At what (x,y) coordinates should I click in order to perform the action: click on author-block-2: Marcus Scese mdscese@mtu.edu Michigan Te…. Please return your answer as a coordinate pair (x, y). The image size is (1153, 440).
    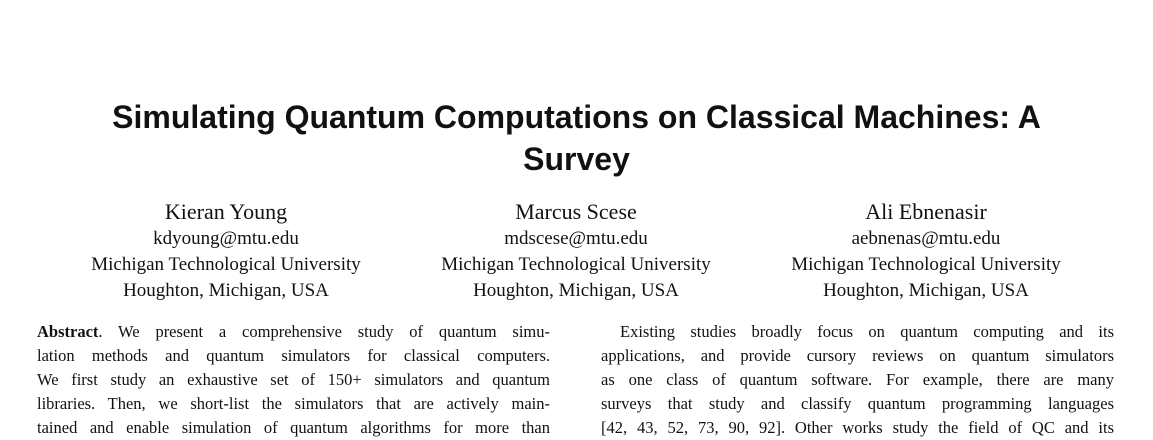
    Looking at the image, I should click on (576, 251).